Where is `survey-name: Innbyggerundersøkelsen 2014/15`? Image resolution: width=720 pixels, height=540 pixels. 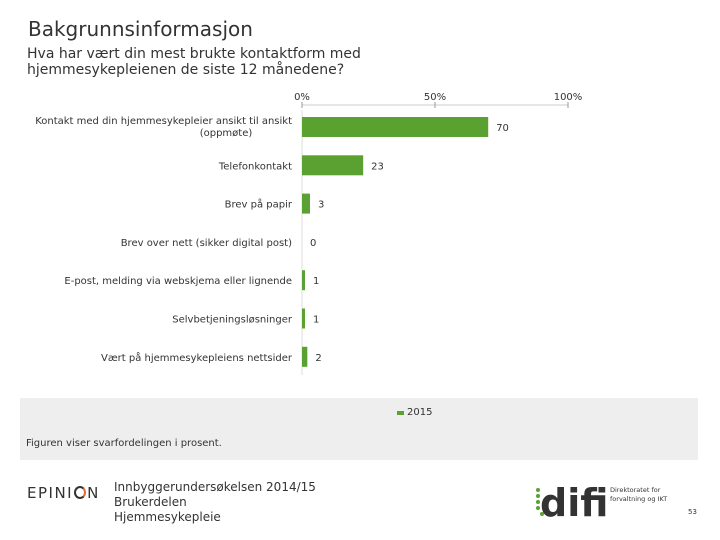
survey-name: Innbyggerundersøkelsen 2014/15 is located at coordinates (215, 487).